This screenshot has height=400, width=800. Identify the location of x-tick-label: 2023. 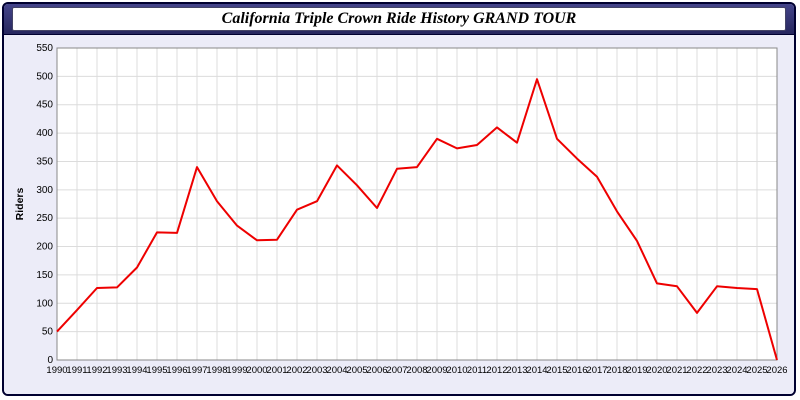
(716, 370).